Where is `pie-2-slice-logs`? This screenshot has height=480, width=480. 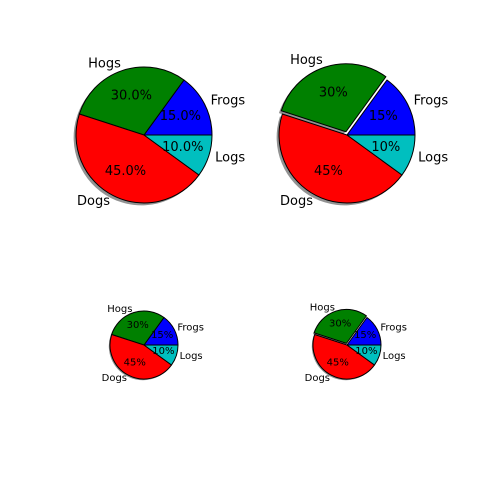
pie-2-slice-logs is located at coordinates (381, 155).